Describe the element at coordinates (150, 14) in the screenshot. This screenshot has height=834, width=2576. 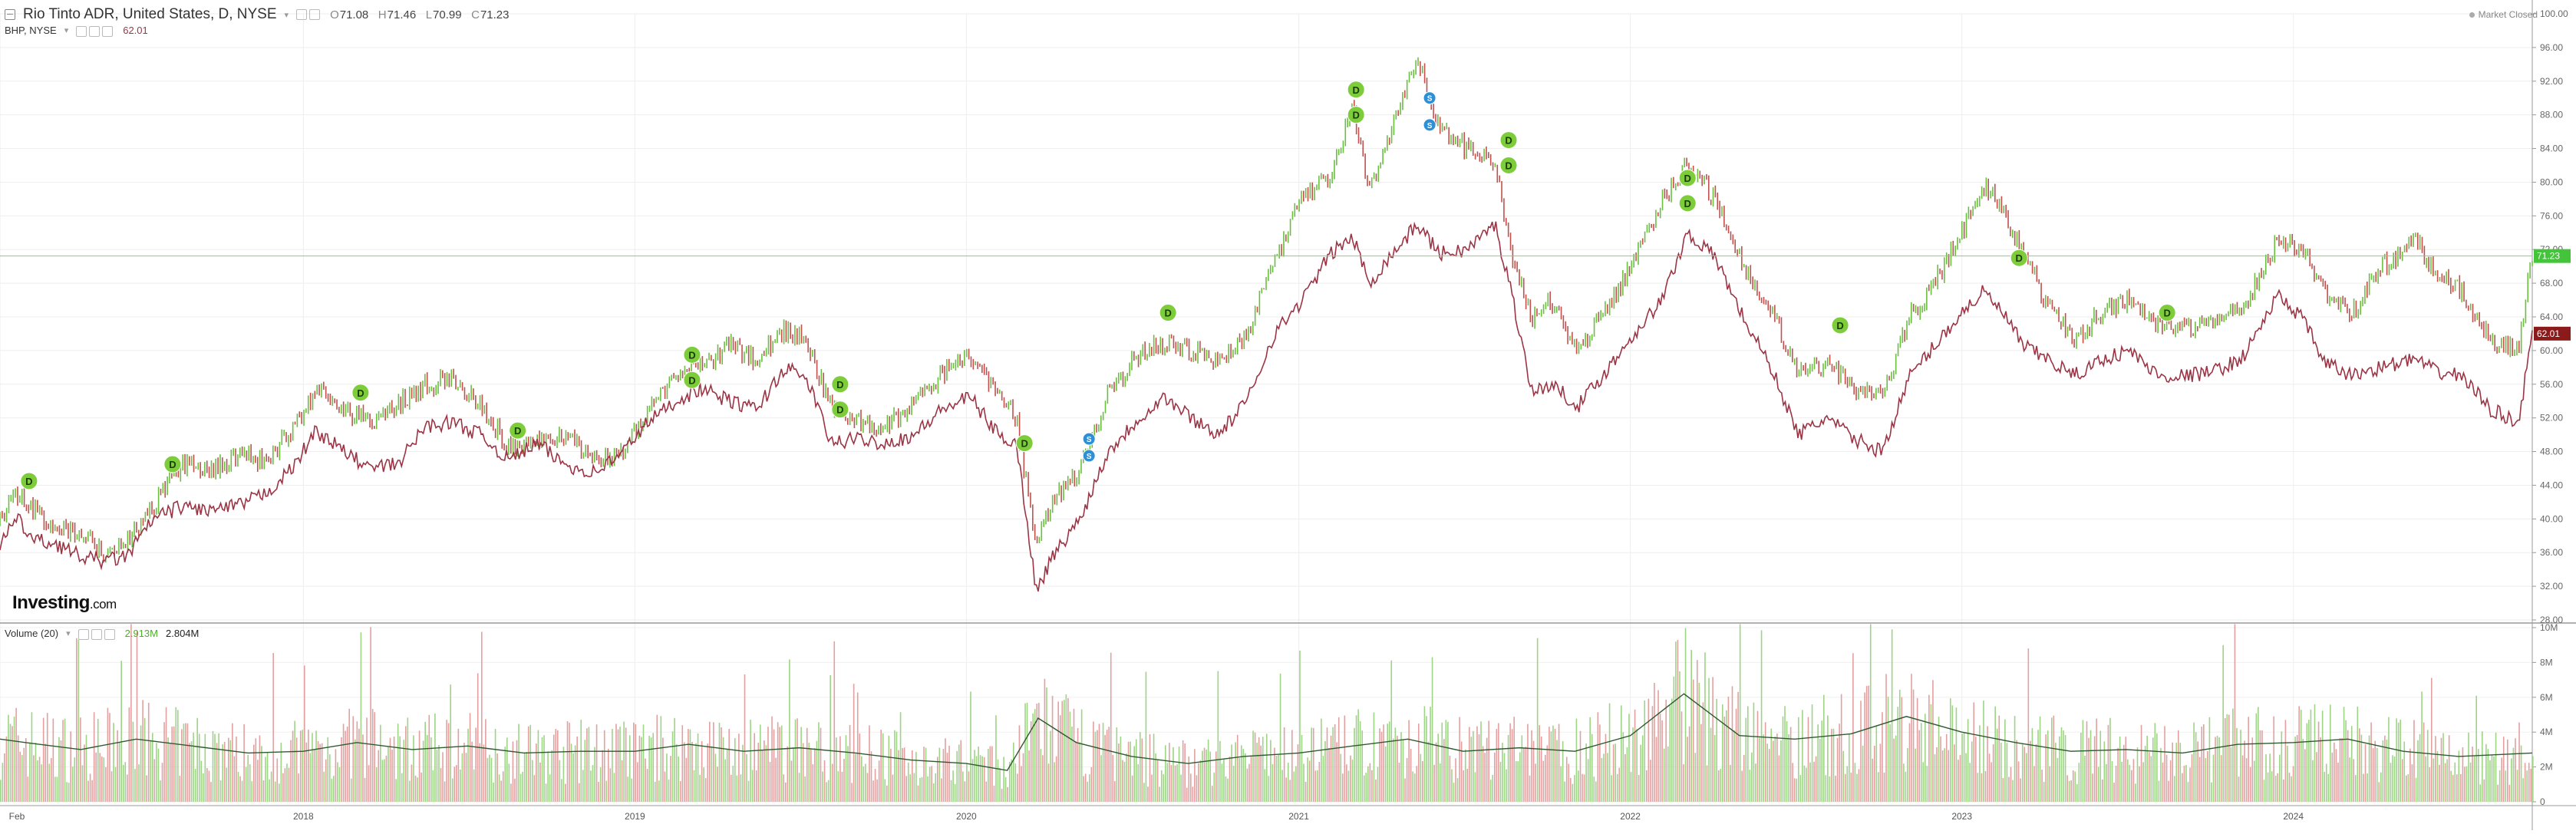
I see `symbol-title: Rio Tinto ADR, United States, D, NYSE` at that location.